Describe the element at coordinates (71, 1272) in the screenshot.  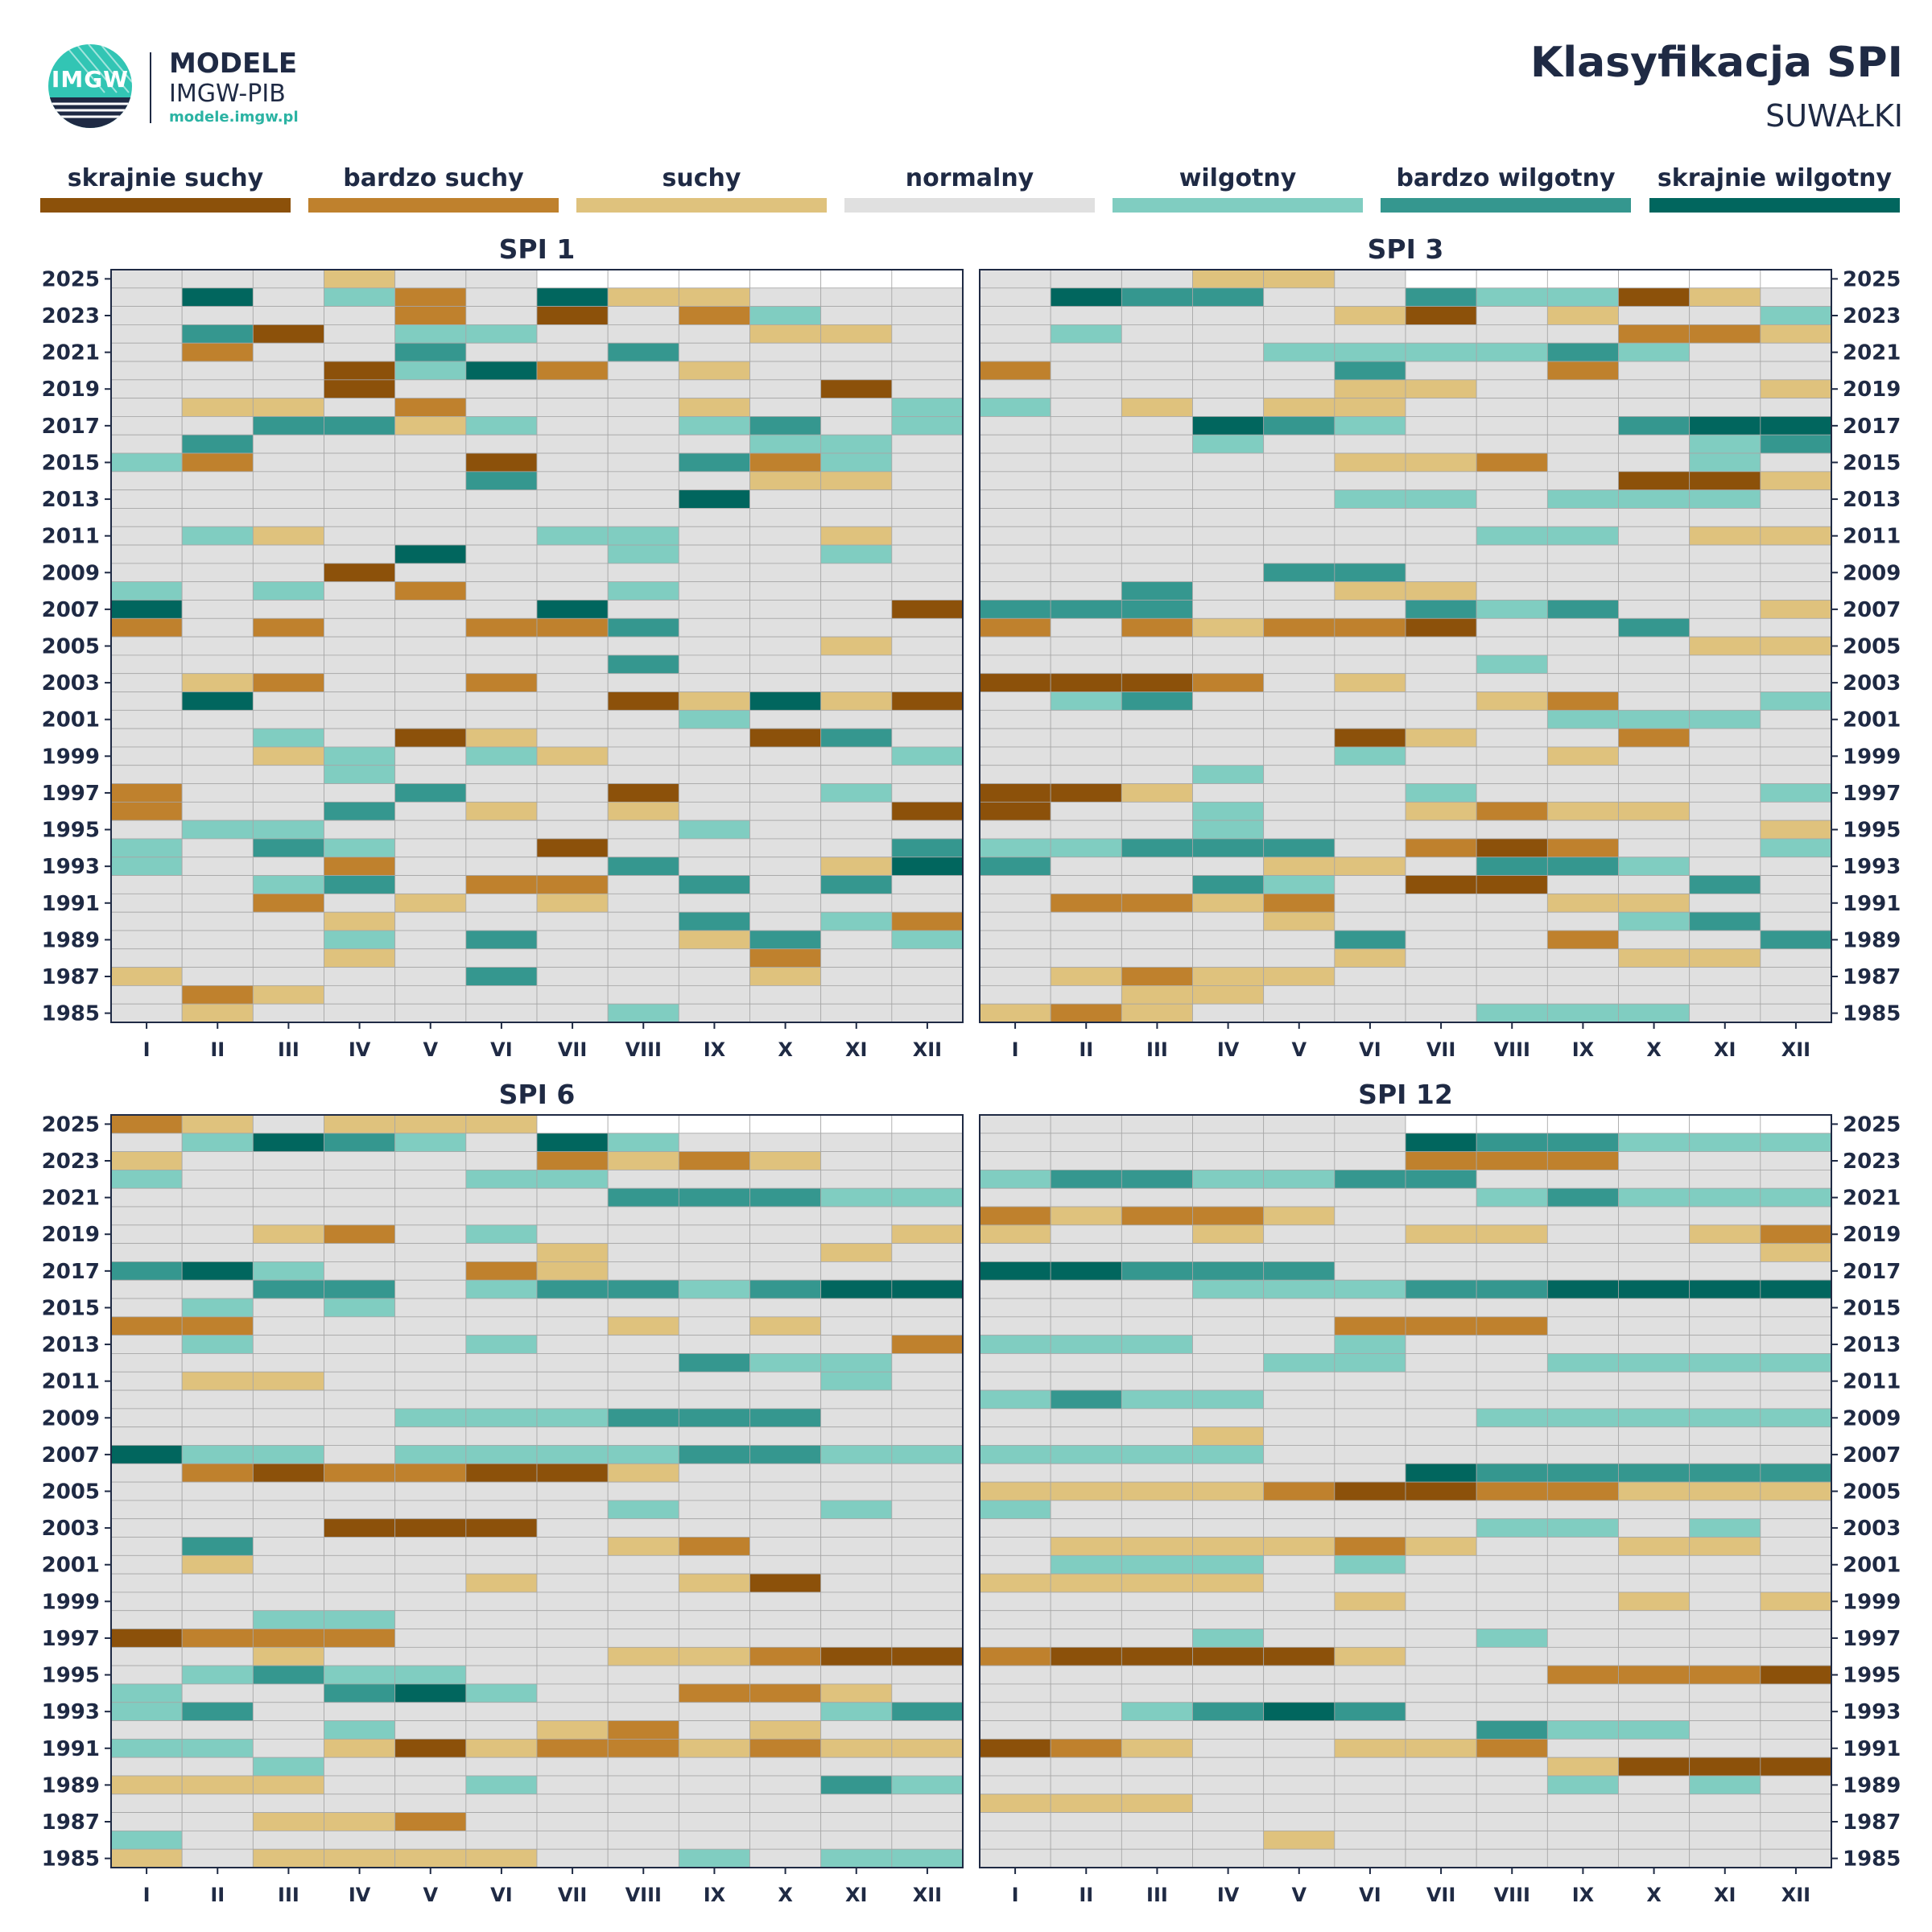
I see `year-tick-label: 2017` at that location.